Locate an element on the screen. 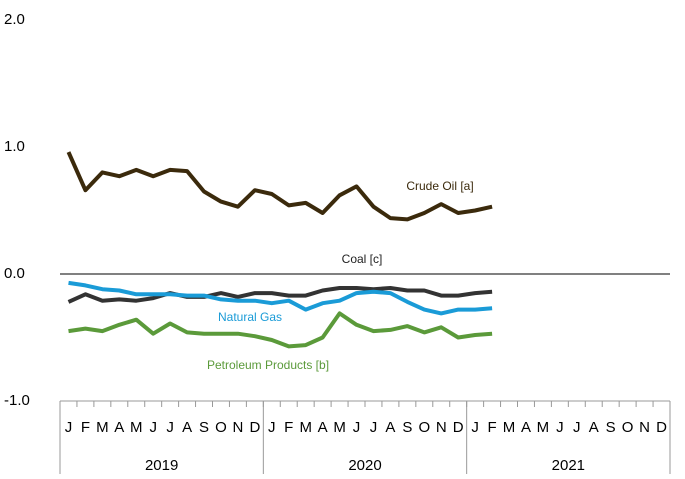 The height and width of the screenshot is (479, 685). y-tick-label: -1.0 is located at coordinates (17, 400).